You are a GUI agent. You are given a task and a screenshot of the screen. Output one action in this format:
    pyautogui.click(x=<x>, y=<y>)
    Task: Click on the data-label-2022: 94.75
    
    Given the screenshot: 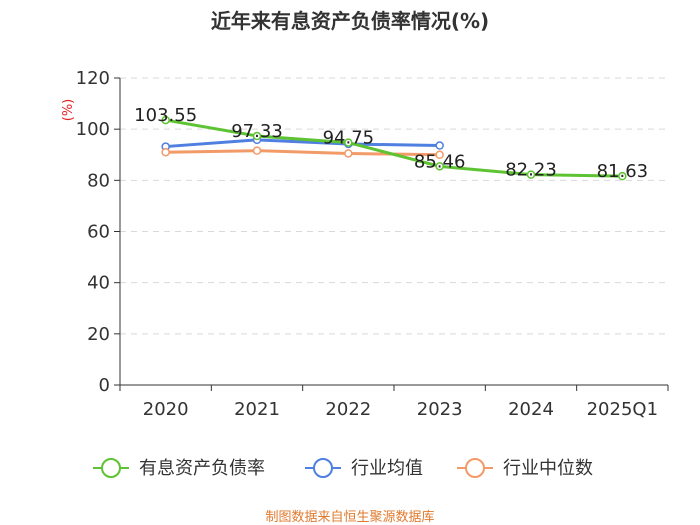 What is the action you would take?
    pyautogui.click(x=349, y=138)
    